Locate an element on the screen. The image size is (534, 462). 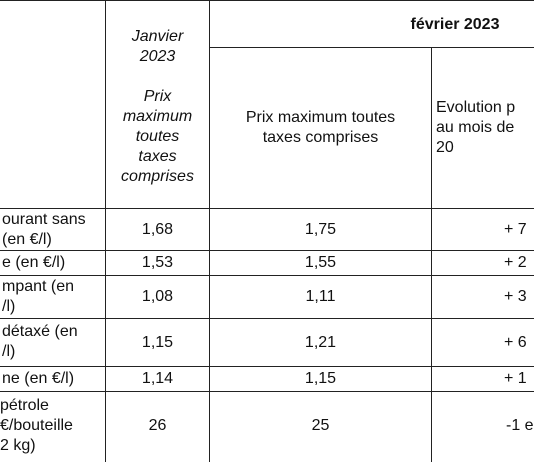
row-jan-value: 1,68 is located at coordinates (157, 229).